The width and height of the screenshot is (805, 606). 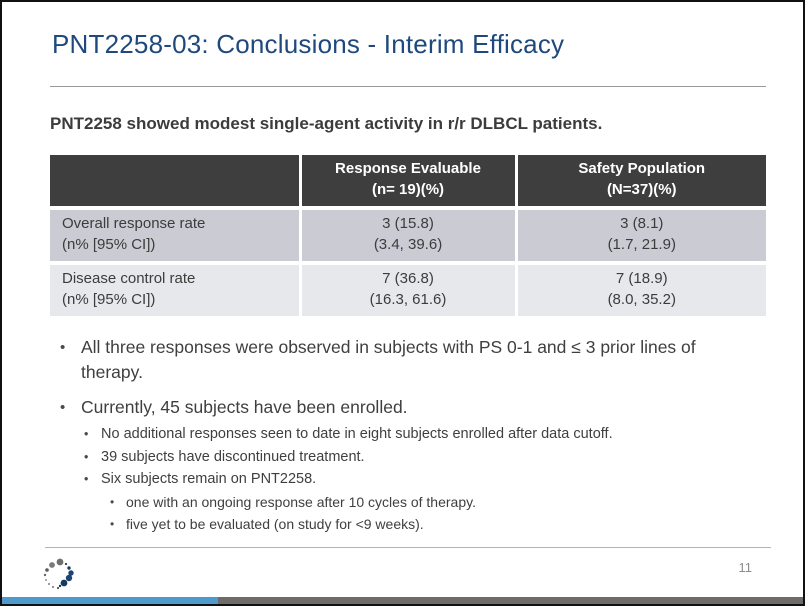 What do you see at coordinates (408, 189) in the screenshot?
I see `header-line: (n= 19)(%)` at bounding box center [408, 189].